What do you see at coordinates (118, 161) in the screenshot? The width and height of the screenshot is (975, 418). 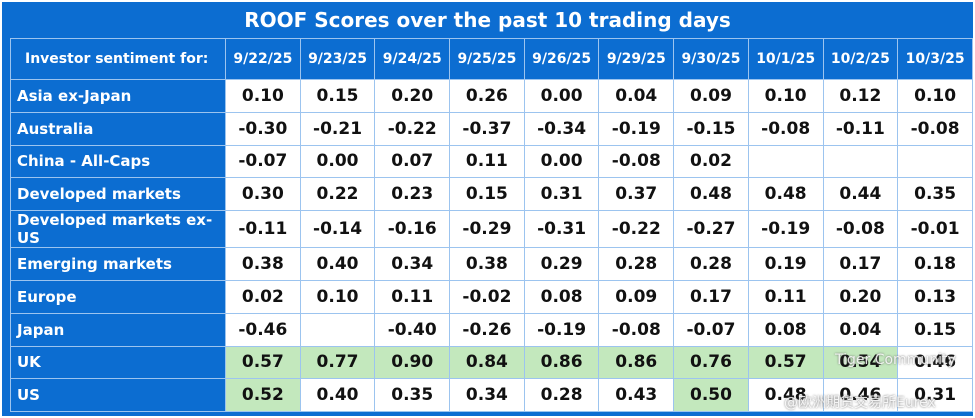 I see `row-name: China - All-Caps` at bounding box center [118, 161].